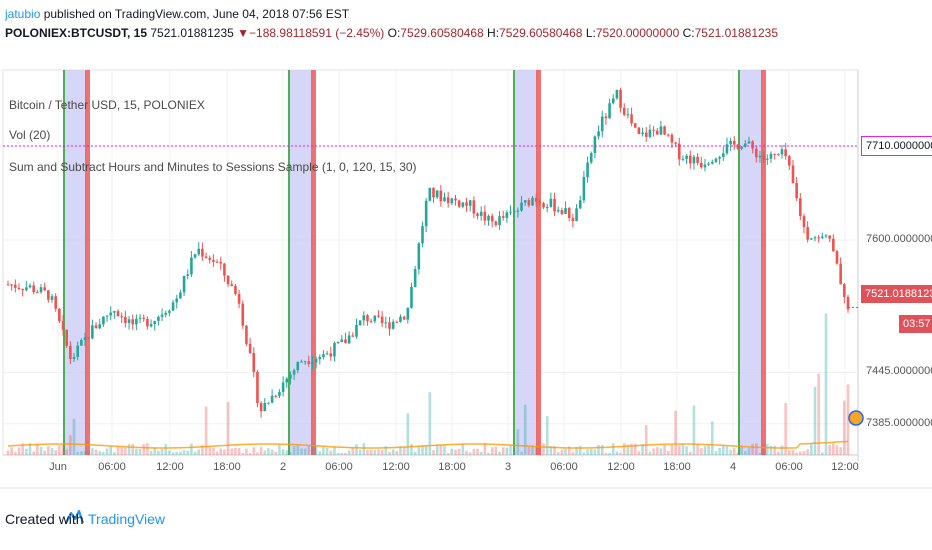  I want to click on high-value: 7529.60580468, so click(541, 33).